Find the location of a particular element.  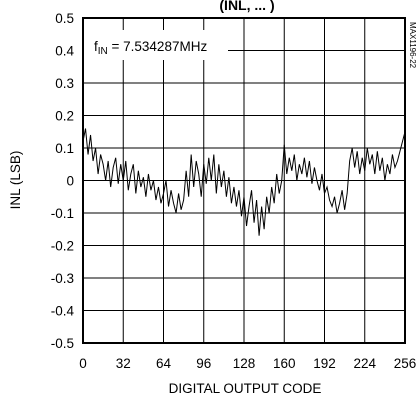

x-tick-label: 192 is located at coordinates (324, 363).